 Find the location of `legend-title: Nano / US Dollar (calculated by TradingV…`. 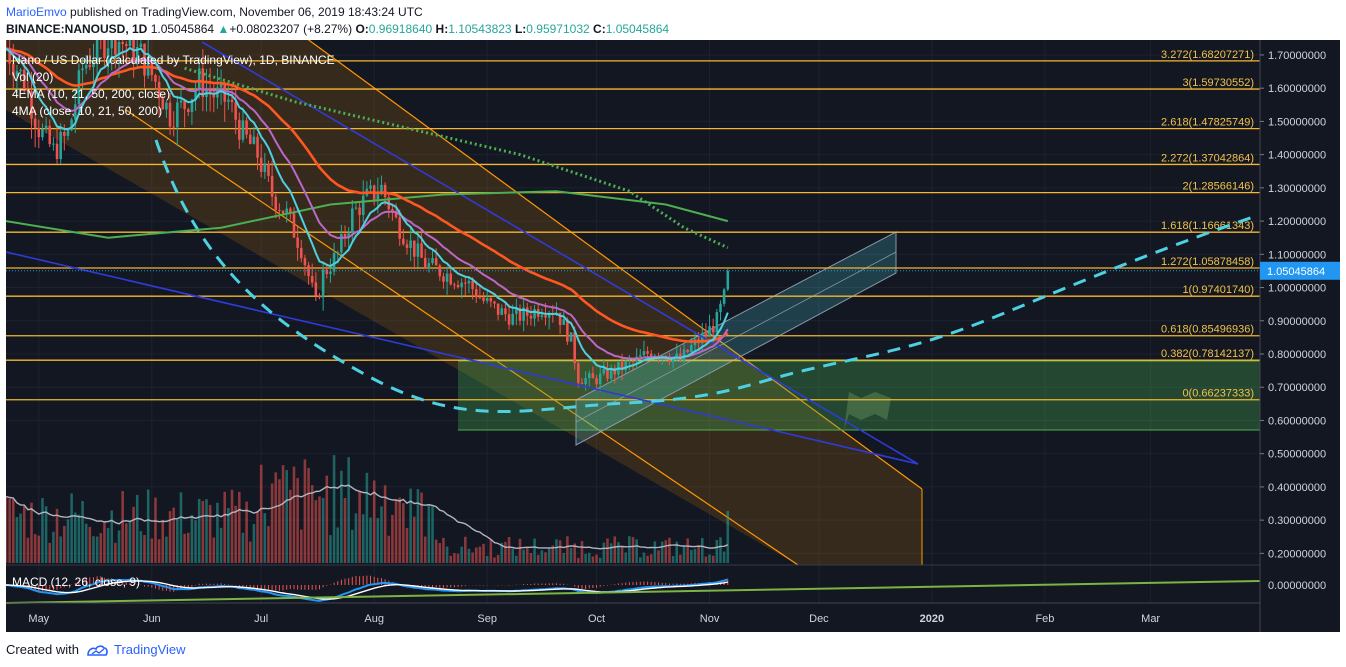

legend-title: Nano / US Dollar (calculated by TradingV… is located at coordinates (173, 60).